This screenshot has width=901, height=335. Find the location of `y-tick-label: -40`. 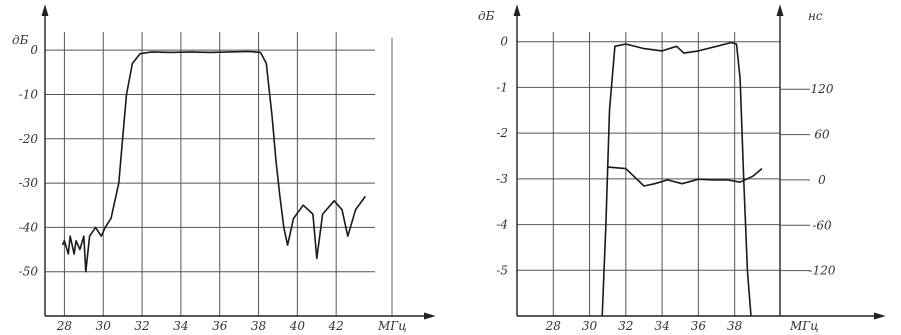

y-tick-label: -40 is located at coordinates (29, 227).